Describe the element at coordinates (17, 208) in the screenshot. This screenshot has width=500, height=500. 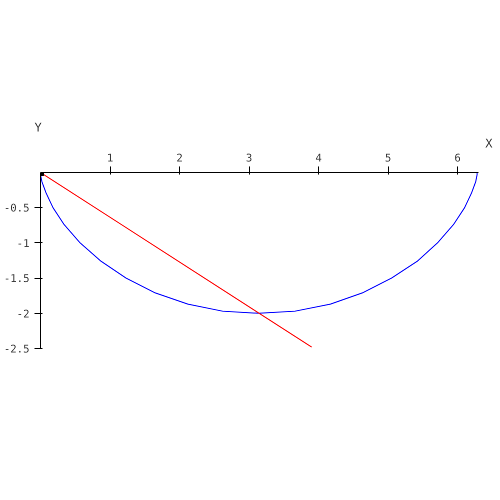
I see `y-tick-label: -0.5` at that location.